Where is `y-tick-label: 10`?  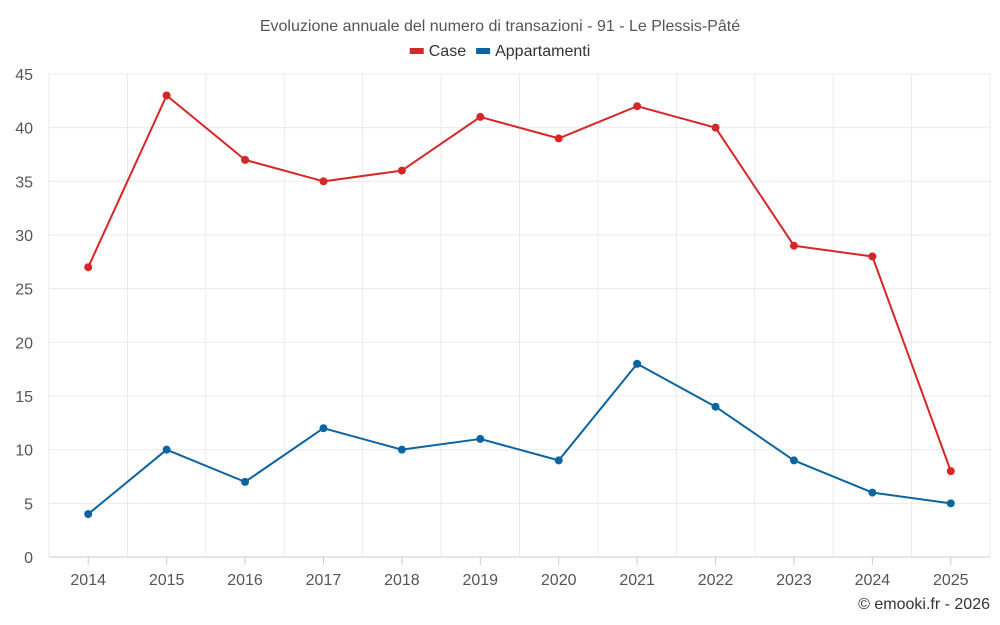 y-tick-label: 10 is located at coordinates (24, 451).